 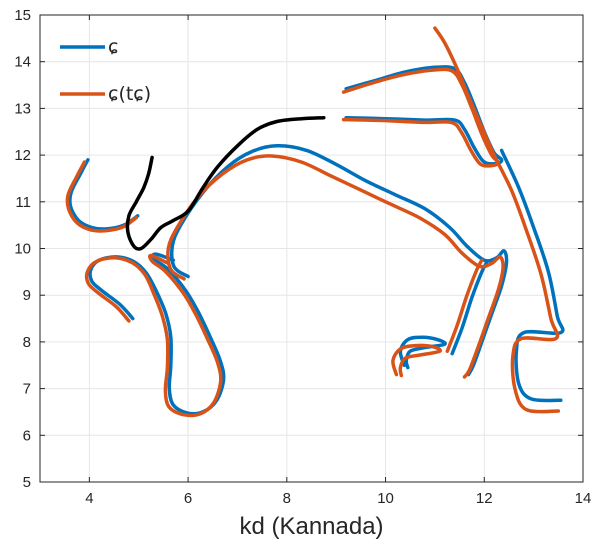 What do you see at coordinates (583, 498) in the screenshot?
I see `x-tick-label: 14` at bounding box center [583, 498].